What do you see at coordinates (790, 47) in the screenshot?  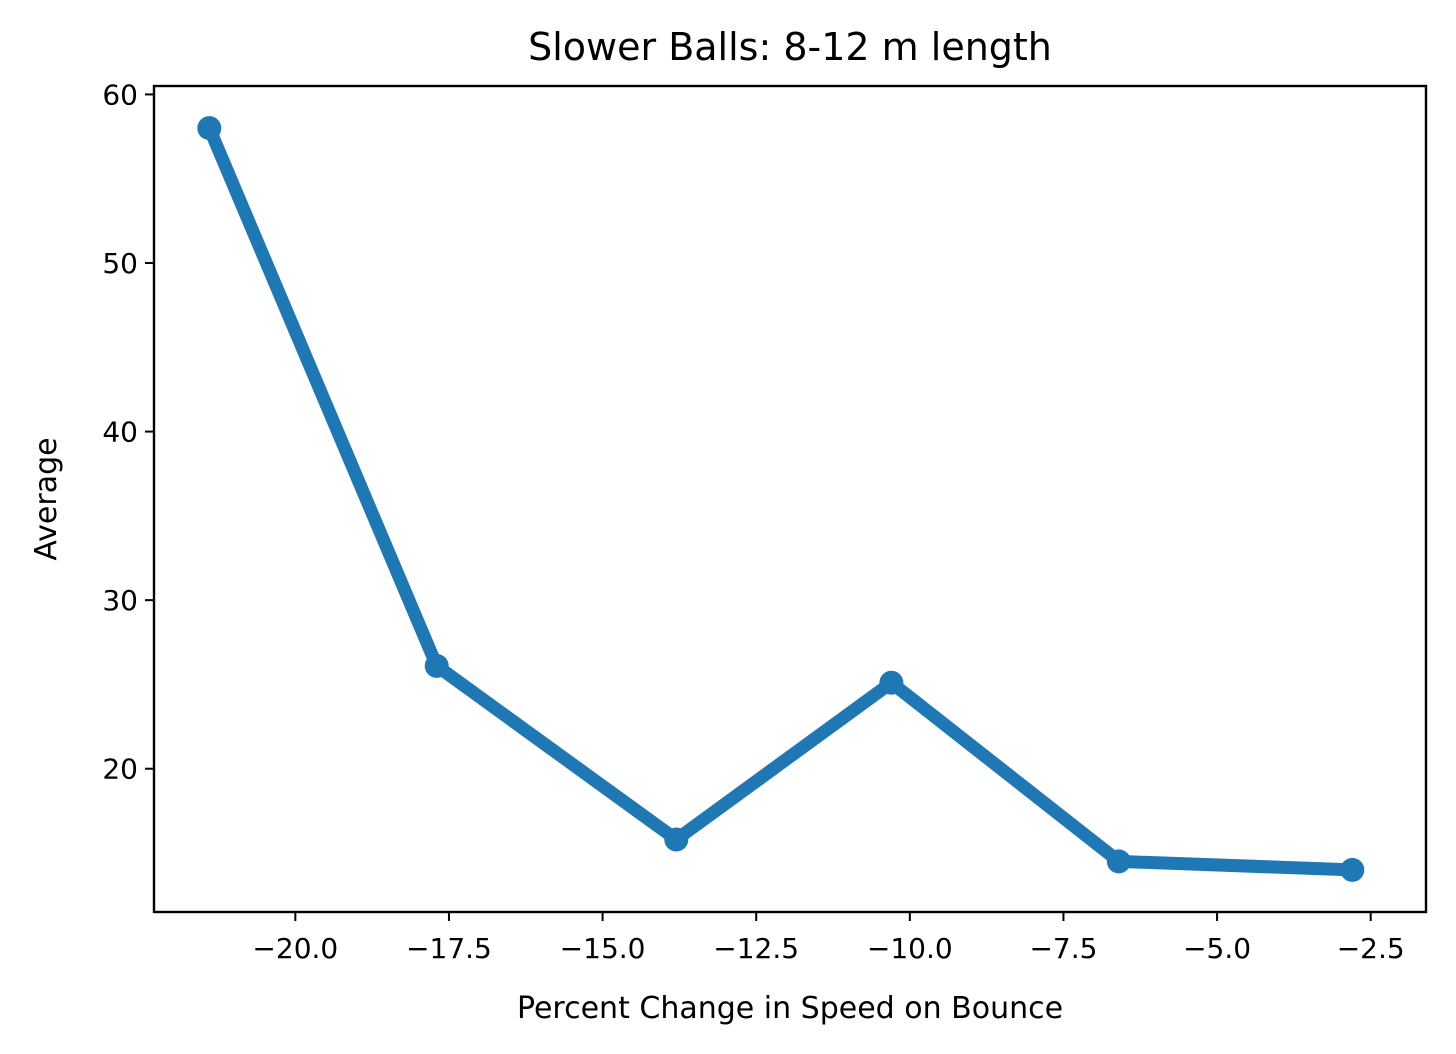 I see `chart-title: Slower Balls: 8-12 m length` at bounding box center [790, 47].